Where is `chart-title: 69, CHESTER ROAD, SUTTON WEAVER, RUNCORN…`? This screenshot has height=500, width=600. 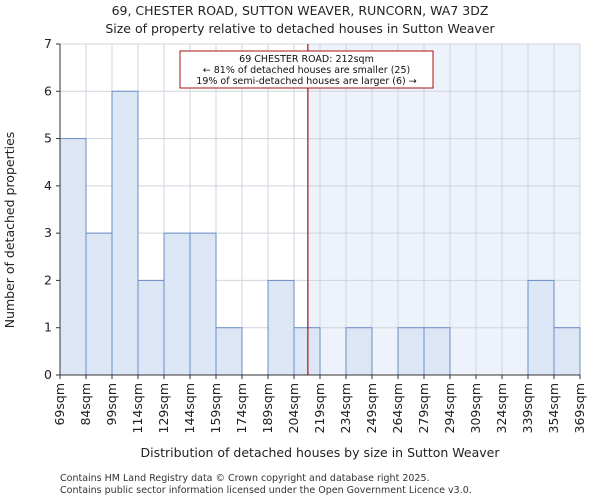
chart-title: 69, CHESTER ROAD, SUTTON WEAVER, RUNCORN… is located at coordinates (300, 10).